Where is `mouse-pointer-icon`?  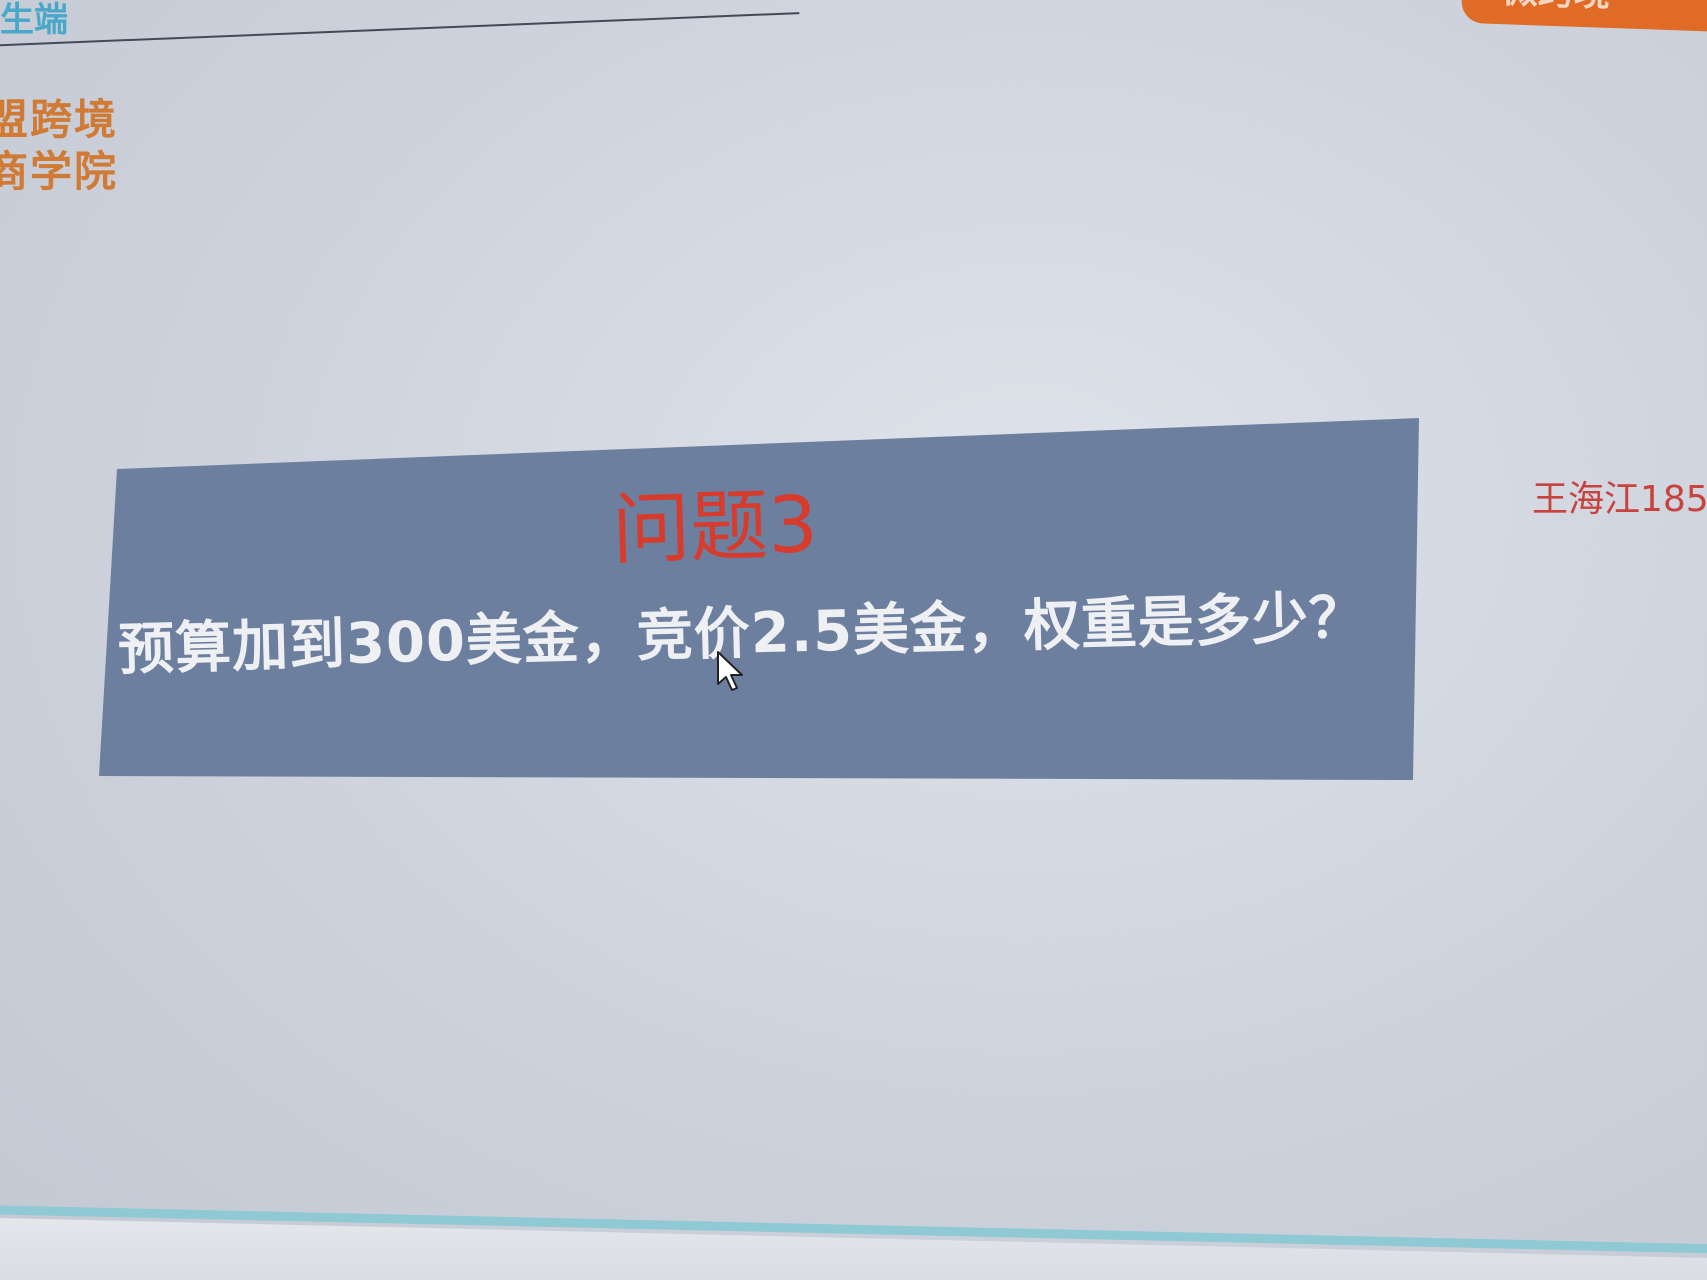 mouse-pointer-icon is located at coordinates (730, 671).